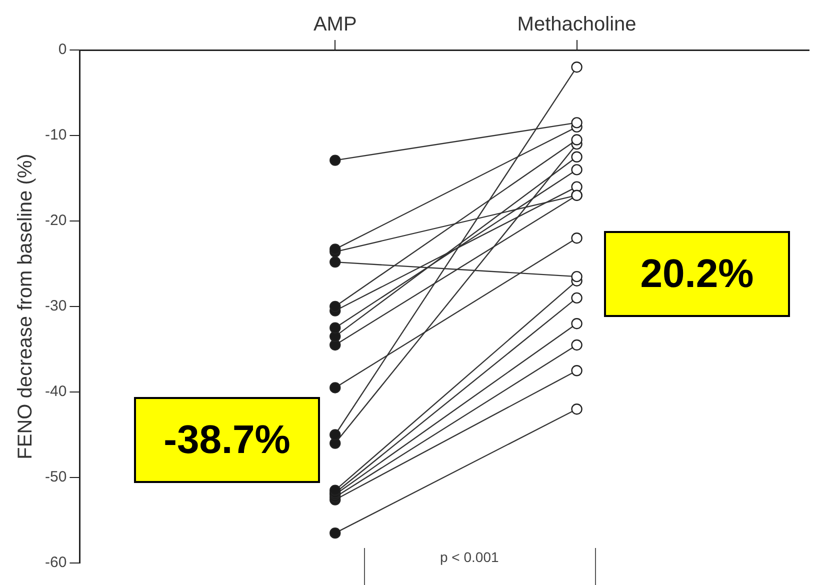 The image size is (815, 585). I want to click on y-tick-label: -40, so click(55, 391).